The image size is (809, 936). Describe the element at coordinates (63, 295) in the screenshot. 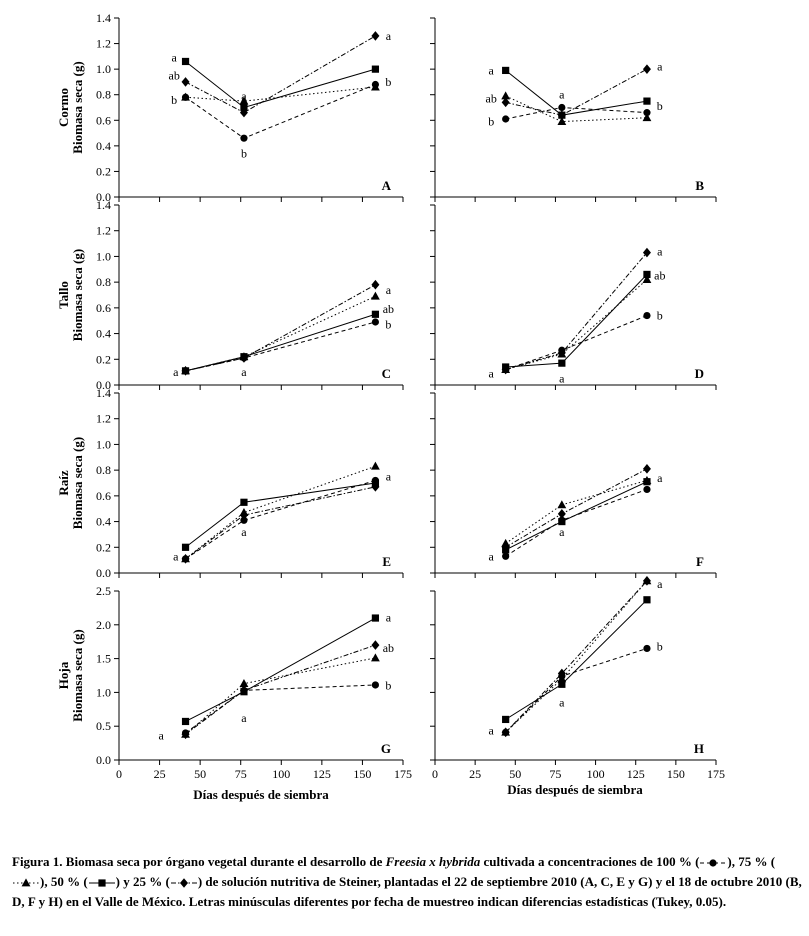

I see `row-organ-label: Tallo` at that location.